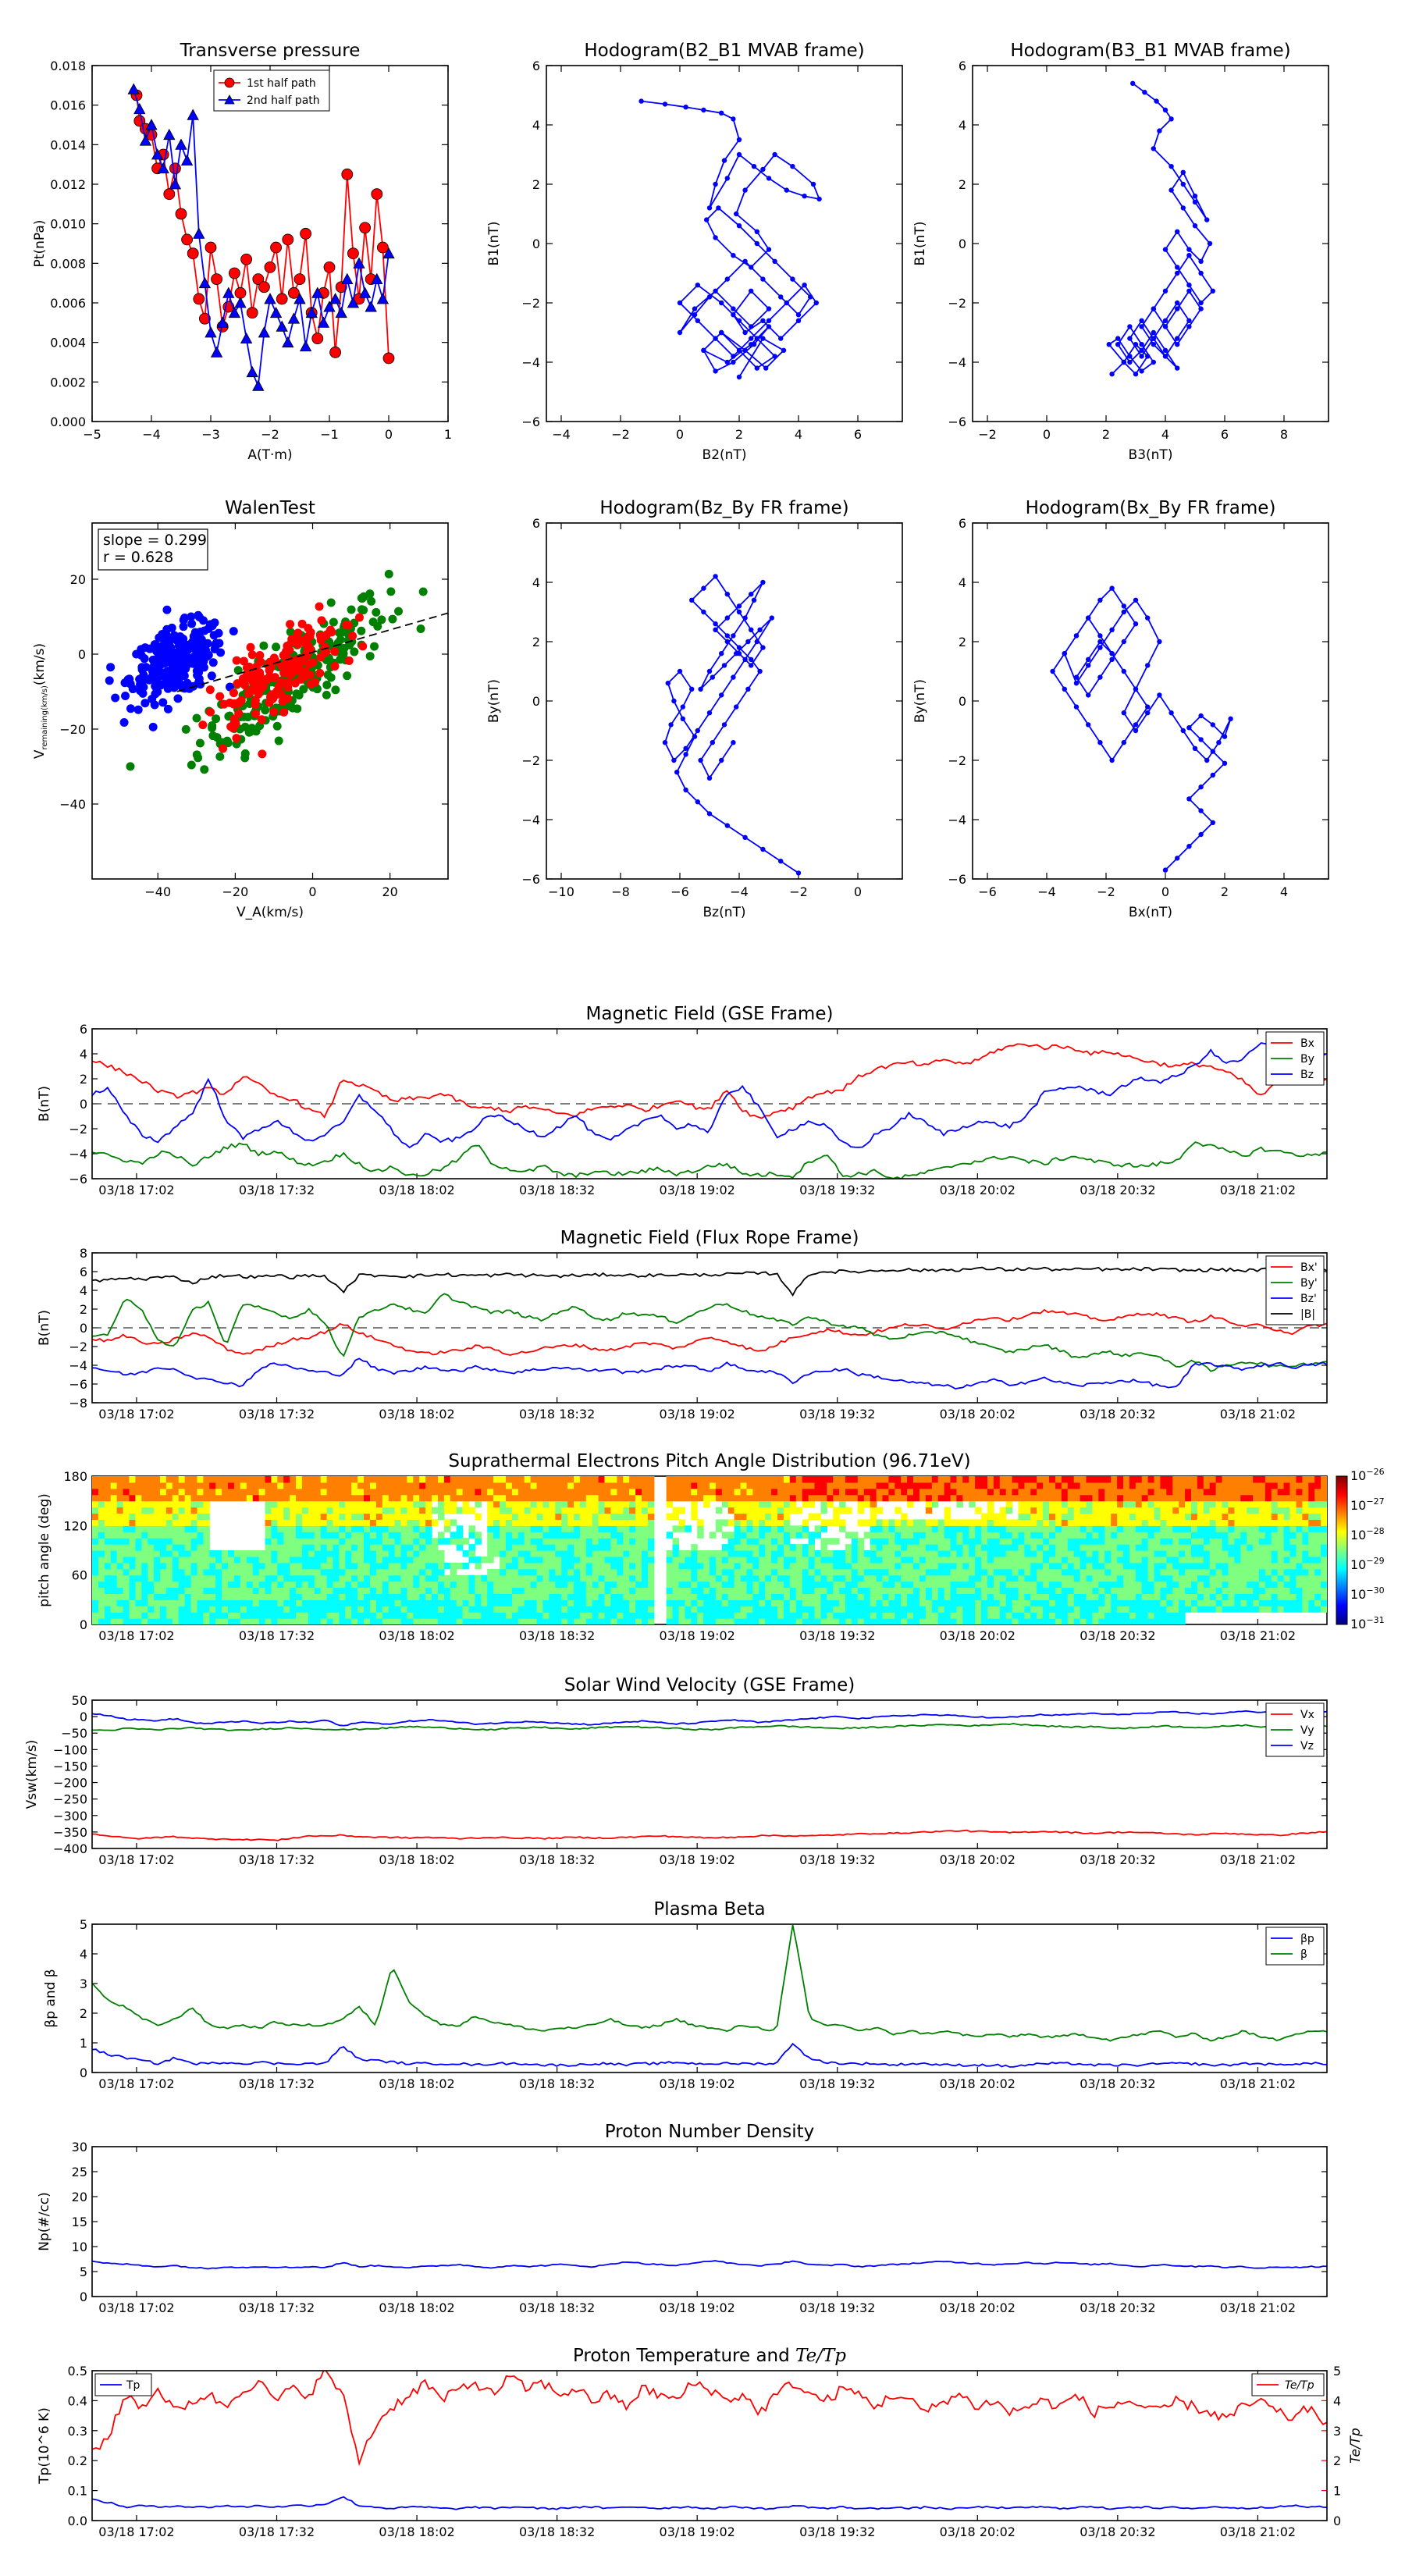  Describe the element at coordinates (40, 754) in the screenshot. I see `walen-ylabel-main: V` at that location.